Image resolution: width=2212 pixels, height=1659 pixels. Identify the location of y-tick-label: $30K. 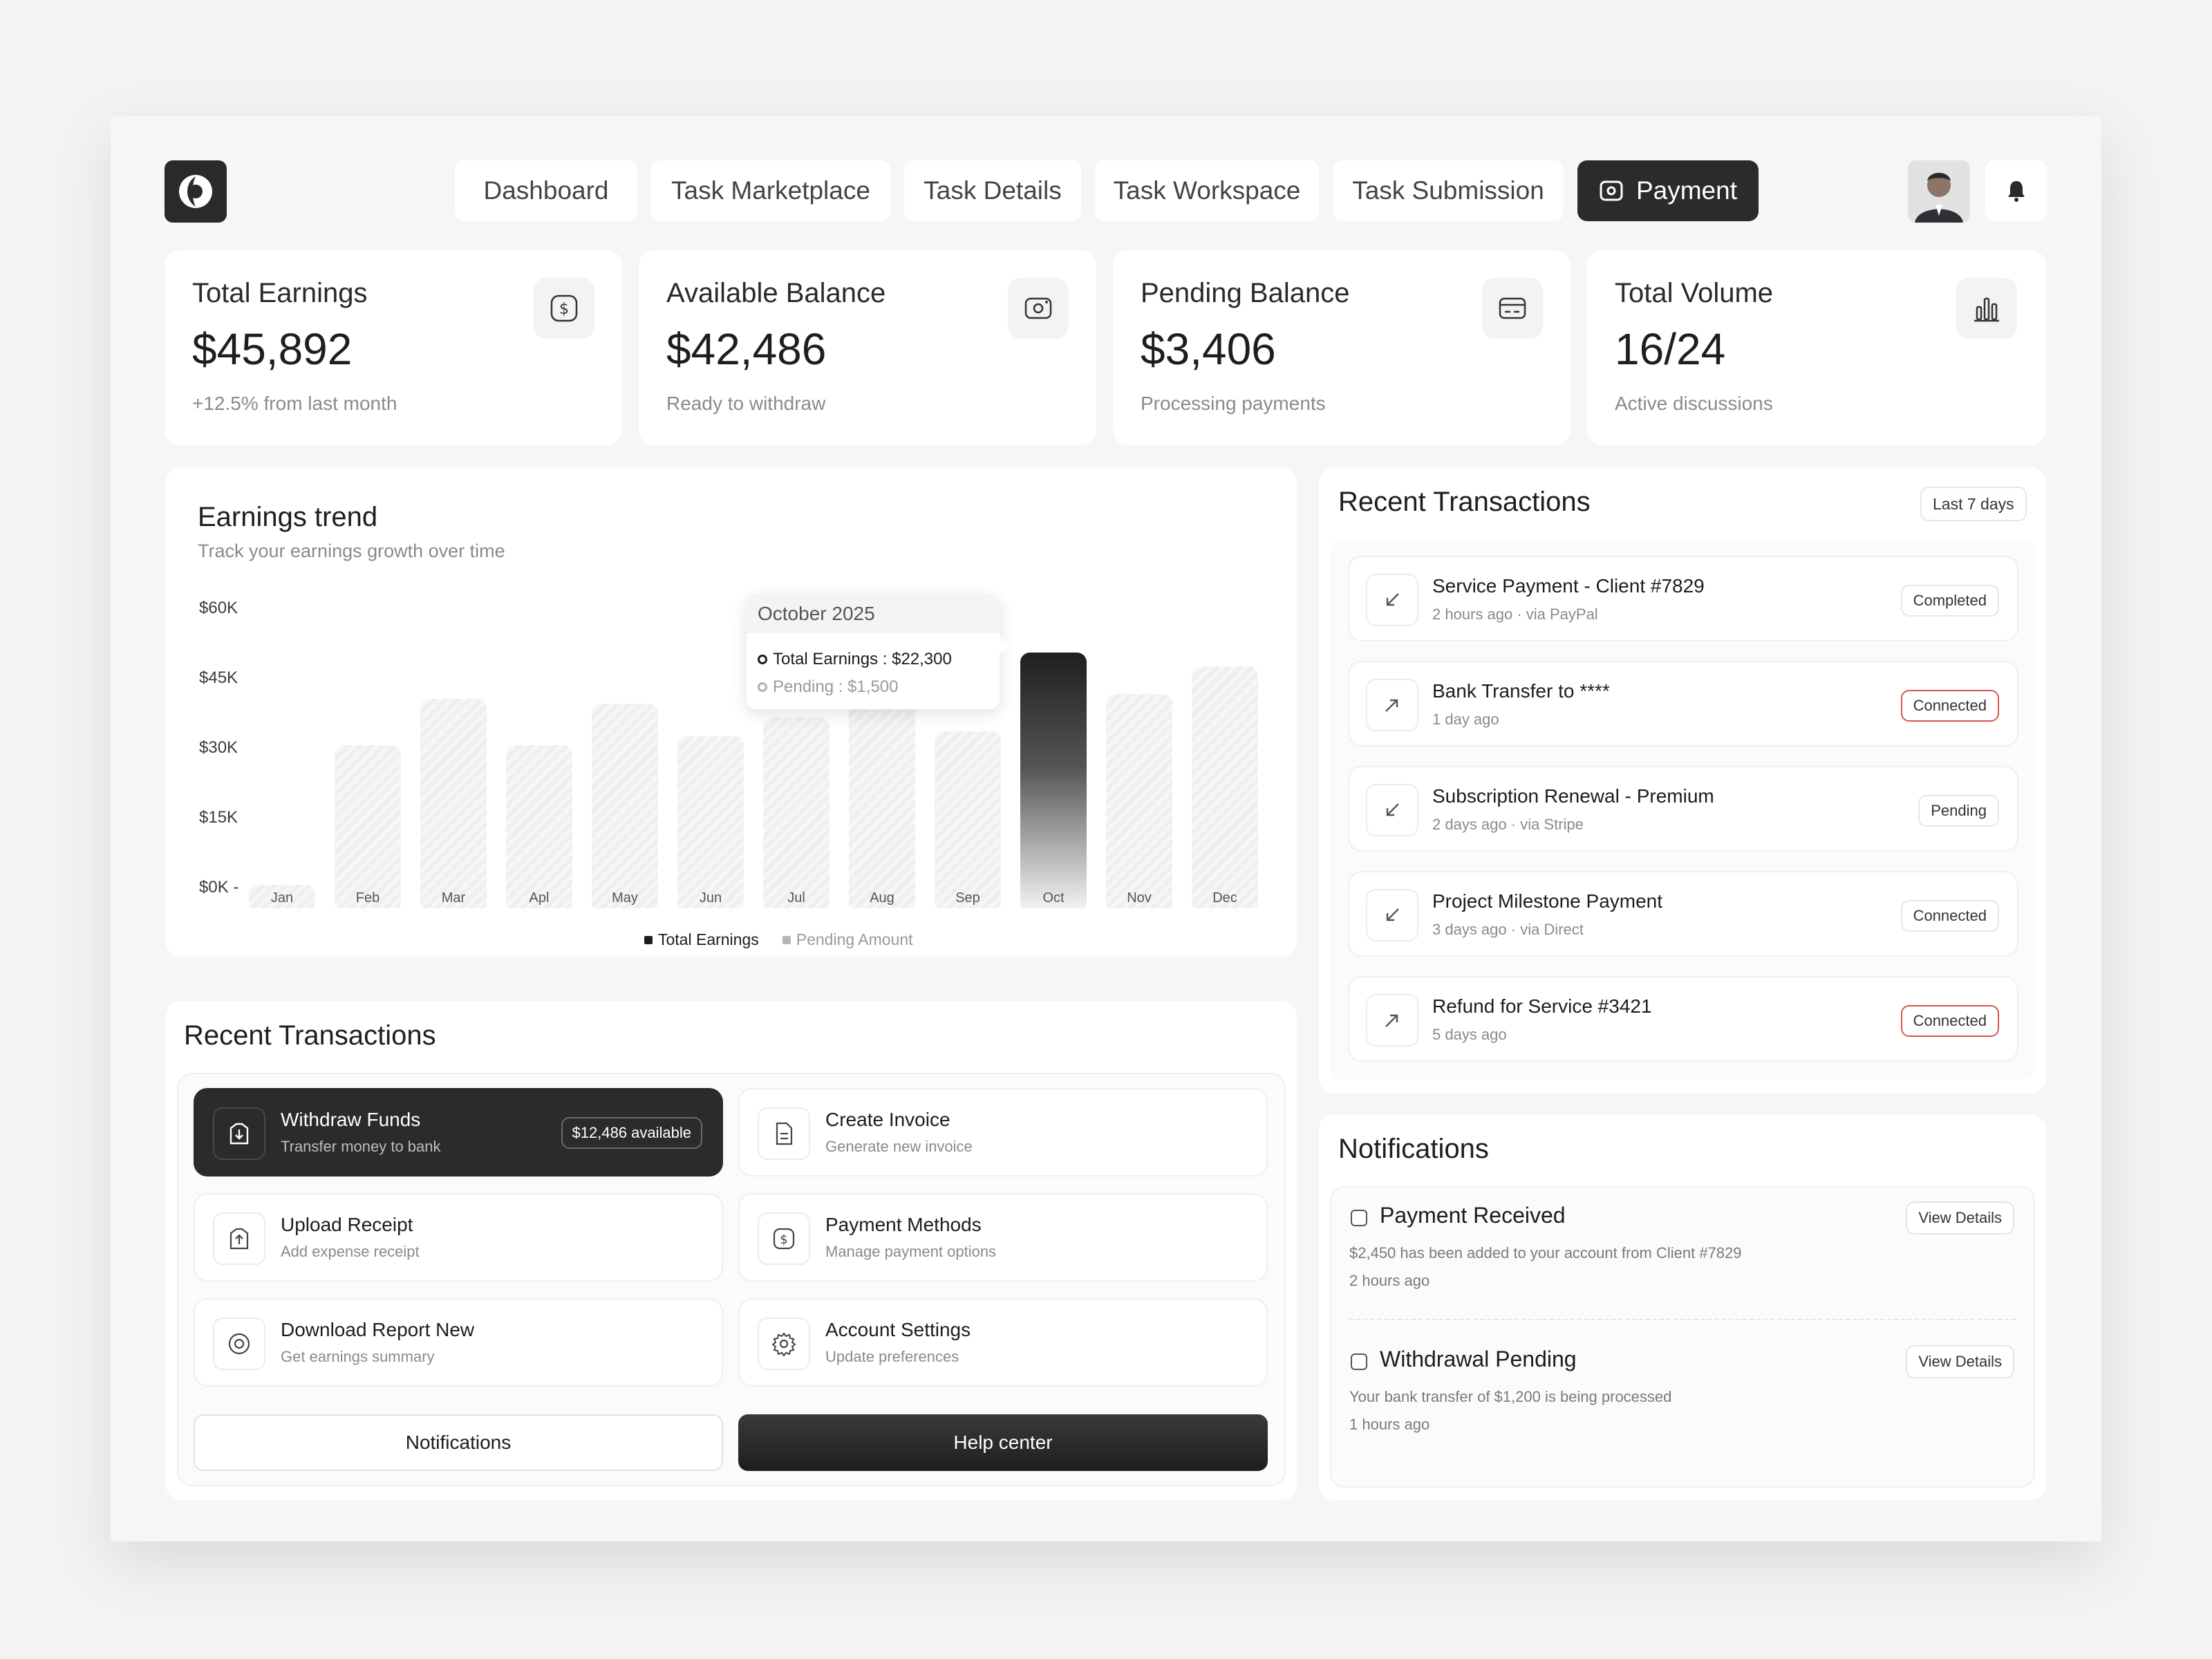
(218, 747).